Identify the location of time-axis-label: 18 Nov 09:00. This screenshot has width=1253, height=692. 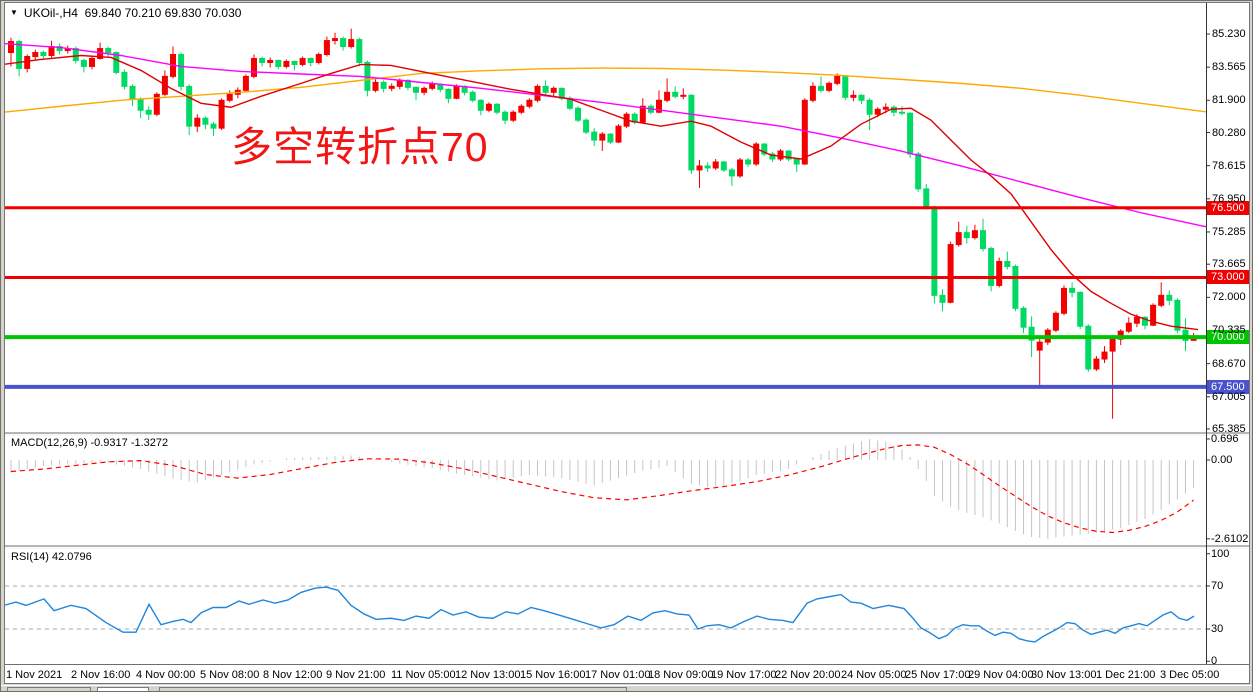
(681, 675).